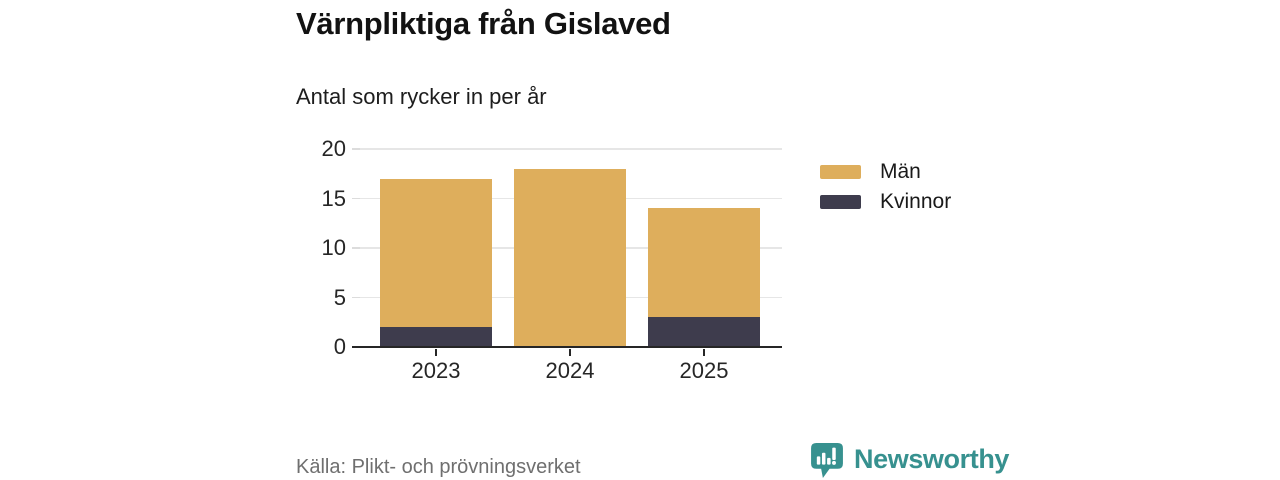 Image resolution: width=1280 pixels, height=480 pixels. What do you see at coordinates (704, 352) in the screenshot?
I see `x-tick-2025` at bounding box center [704, 352].